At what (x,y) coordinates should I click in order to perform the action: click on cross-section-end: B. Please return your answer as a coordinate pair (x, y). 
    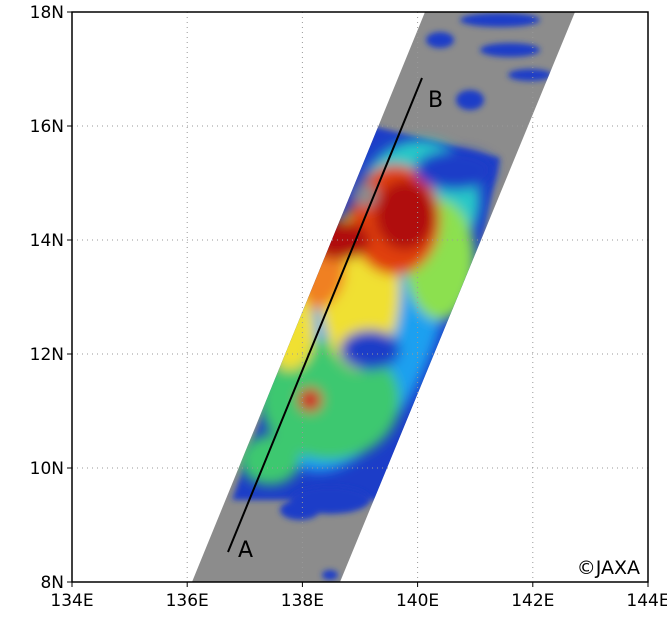
    Looking at the image, I should click on (435, 100).